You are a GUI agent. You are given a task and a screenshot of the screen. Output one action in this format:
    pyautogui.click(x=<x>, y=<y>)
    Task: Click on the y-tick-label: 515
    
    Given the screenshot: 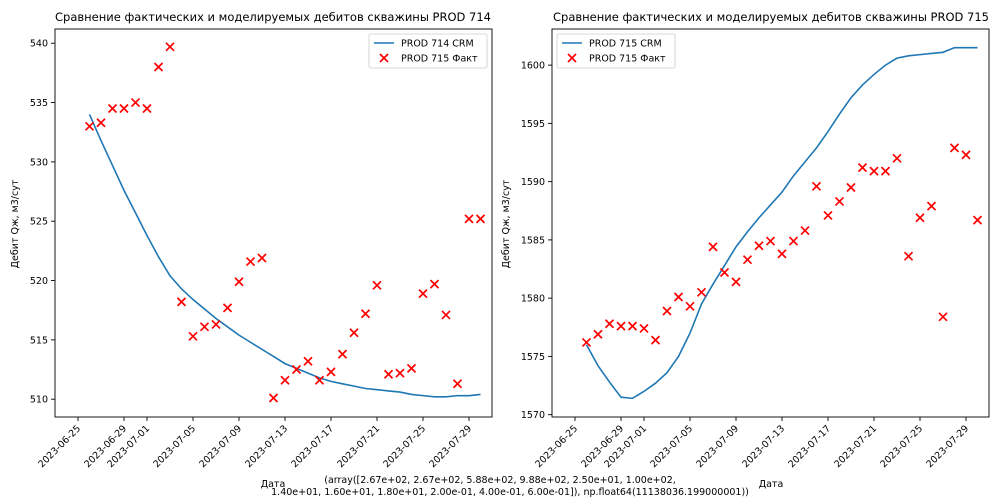 What is the action you would take?
    pyautogui.click(x=39, y=340)
    